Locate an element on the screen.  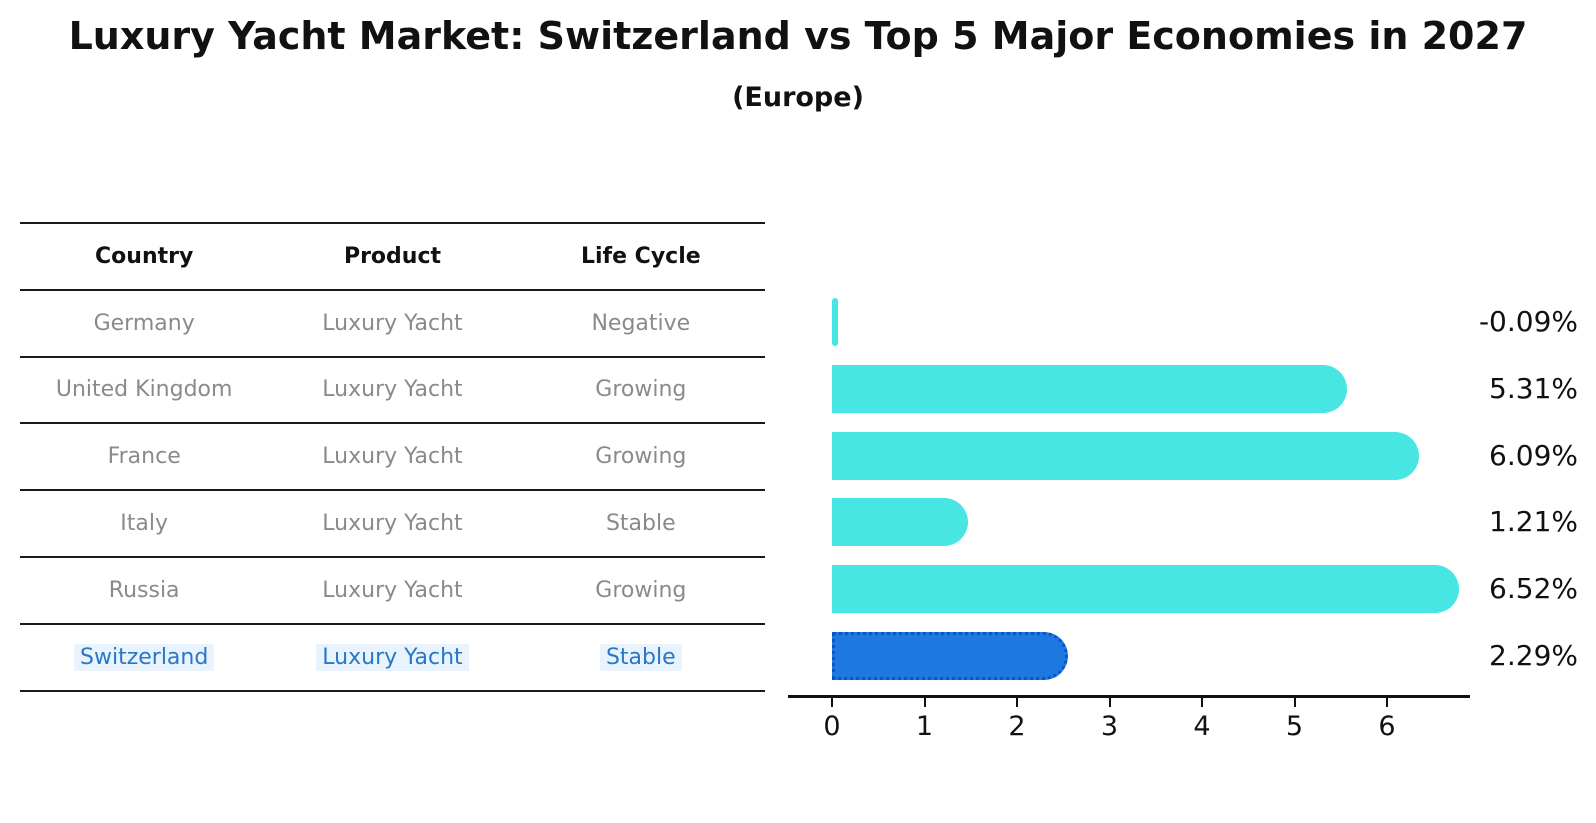
table-header-row: Country Product Life Cycle is located at coordinates (392, 255).